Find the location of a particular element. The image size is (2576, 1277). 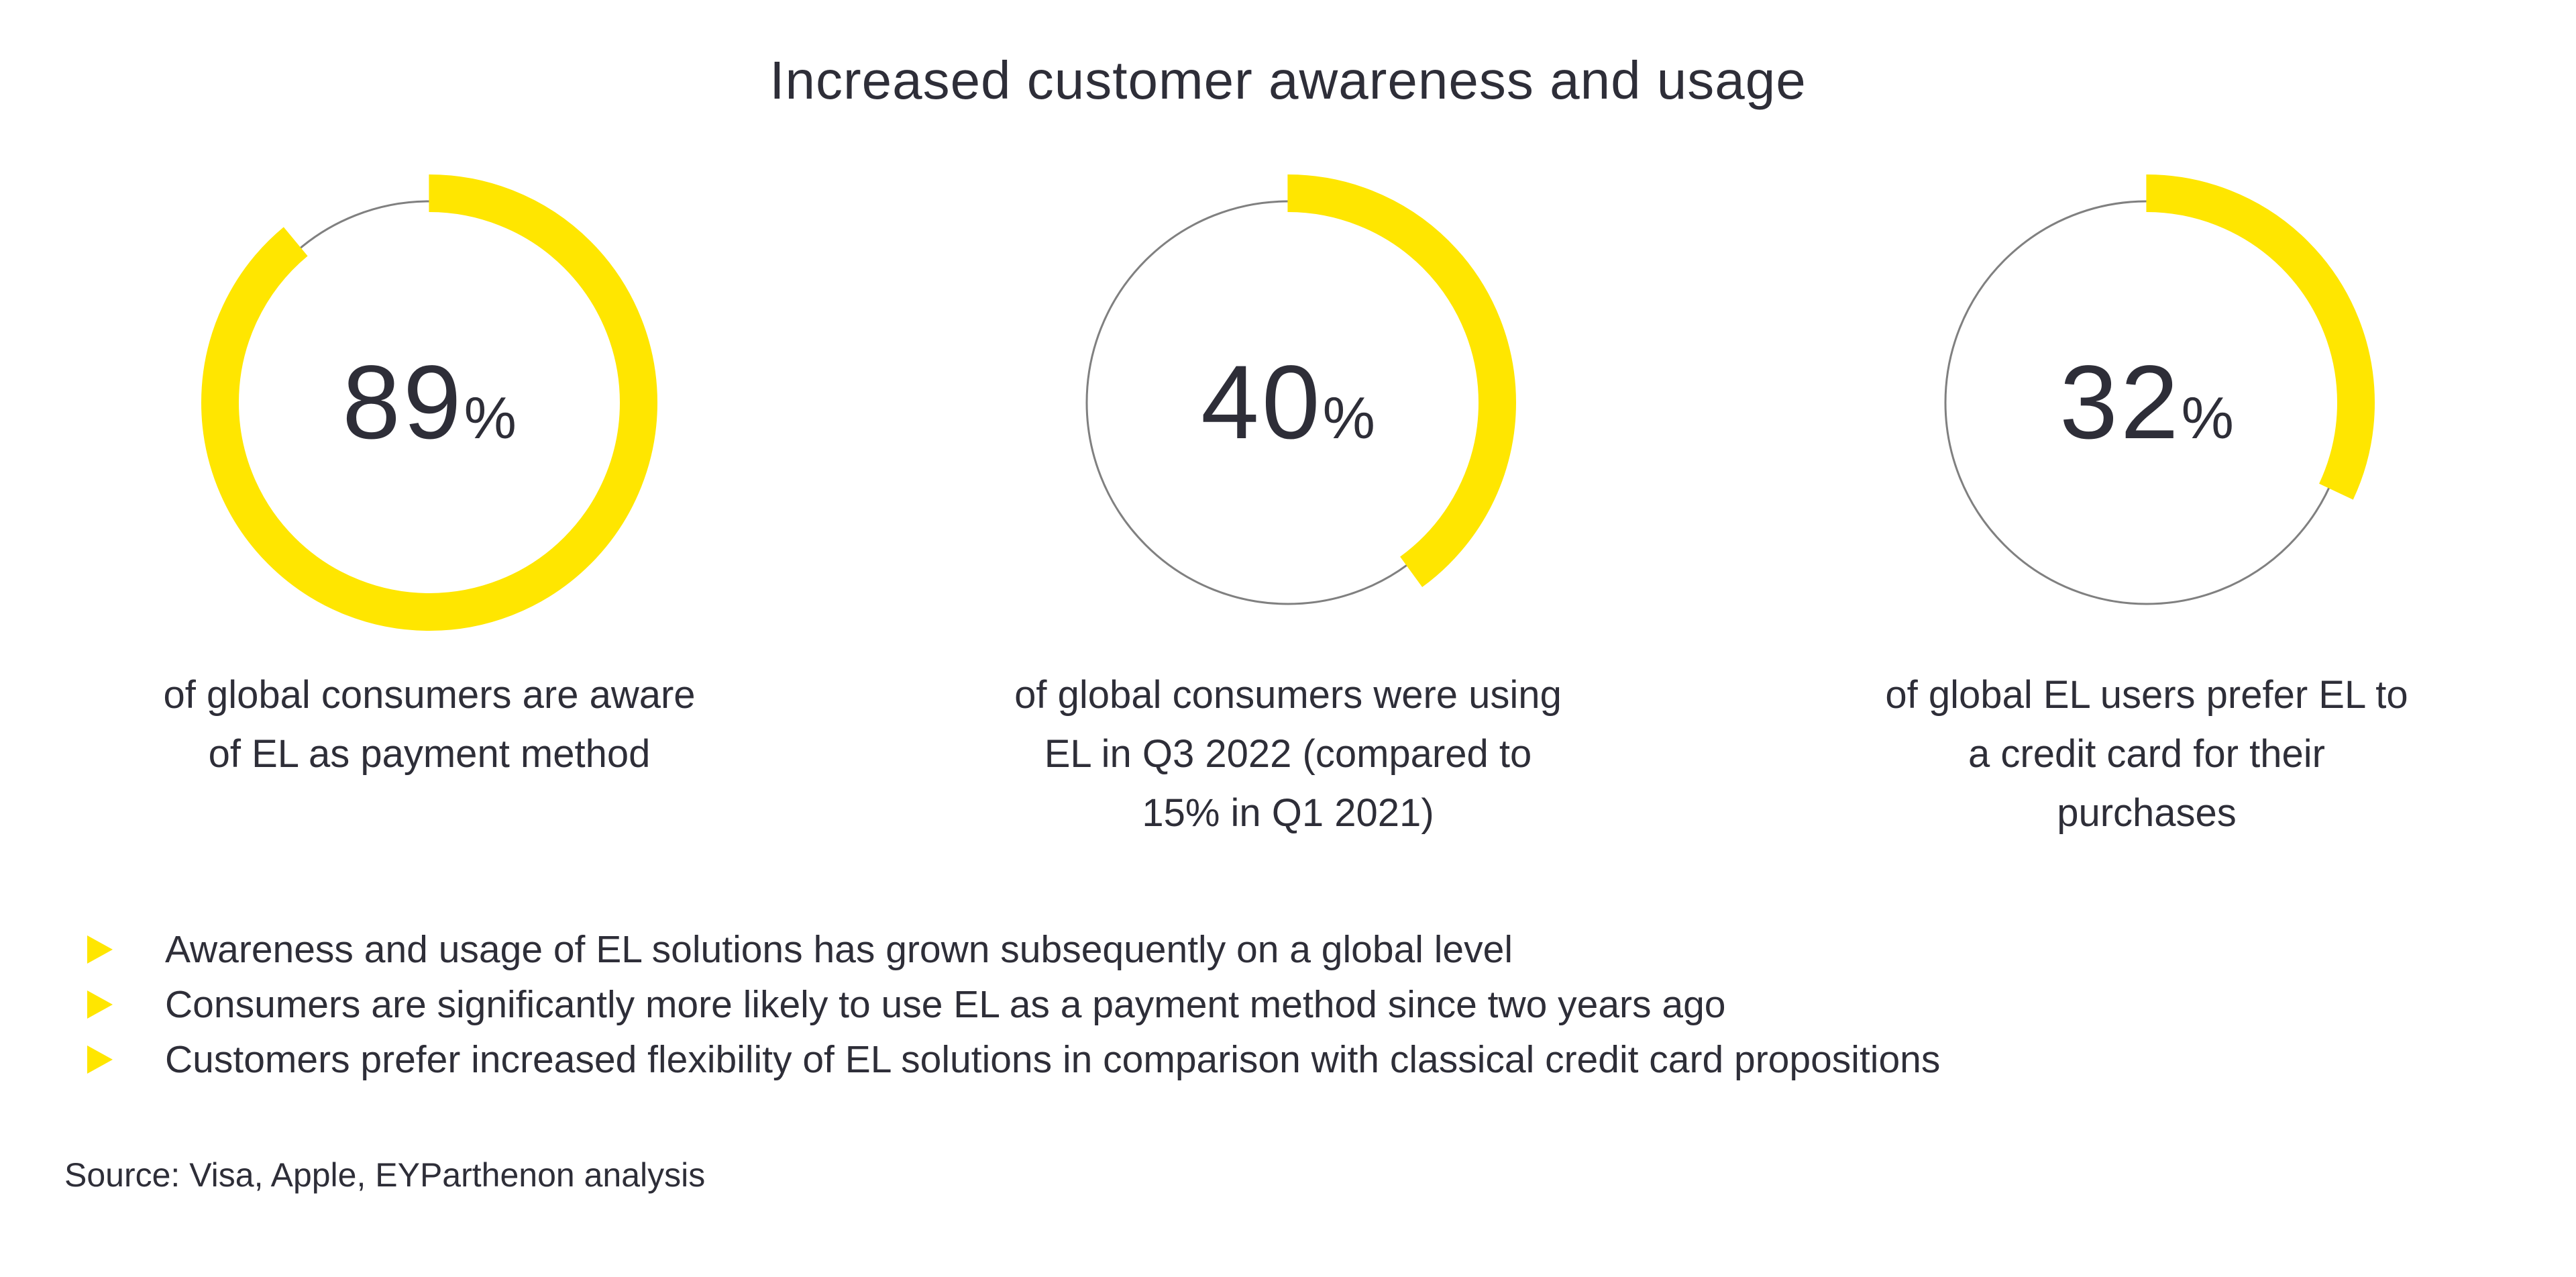

percent-value: 40 is located at coordinates (1262, 402).